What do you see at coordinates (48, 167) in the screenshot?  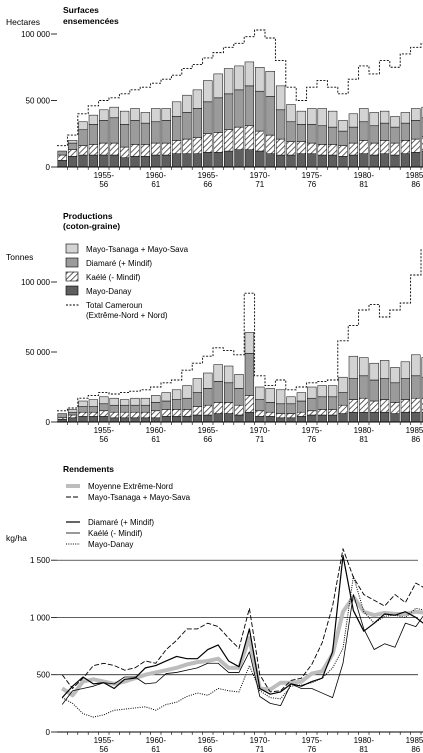 I see `chart1-y-tick-label: 0` at bounding box center [48, 167].